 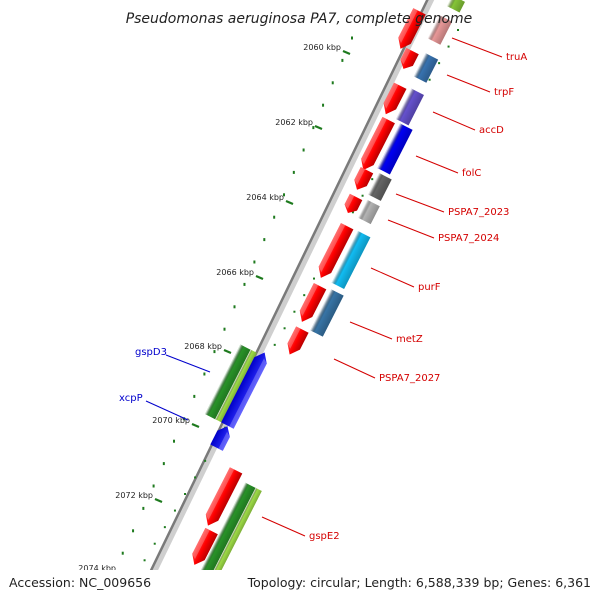 I want to click on reverse-cds-track, so click(x=238, y=401).